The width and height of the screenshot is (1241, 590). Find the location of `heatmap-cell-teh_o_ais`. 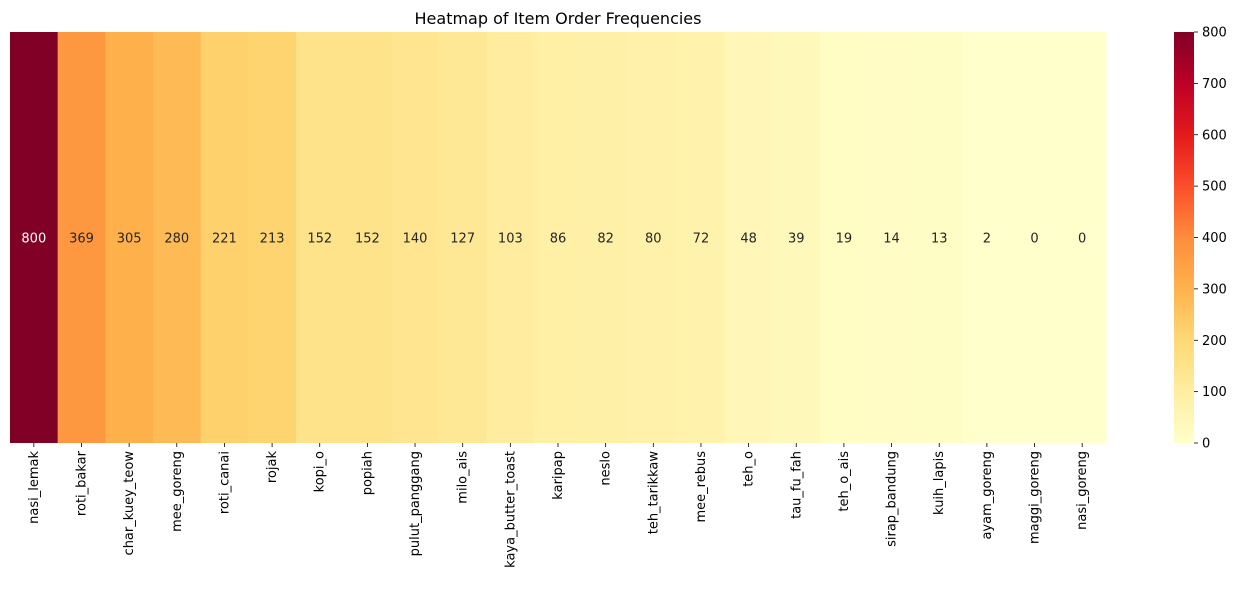

heatmap-cell-teh_o_ais is located at coordinates (844, 237).